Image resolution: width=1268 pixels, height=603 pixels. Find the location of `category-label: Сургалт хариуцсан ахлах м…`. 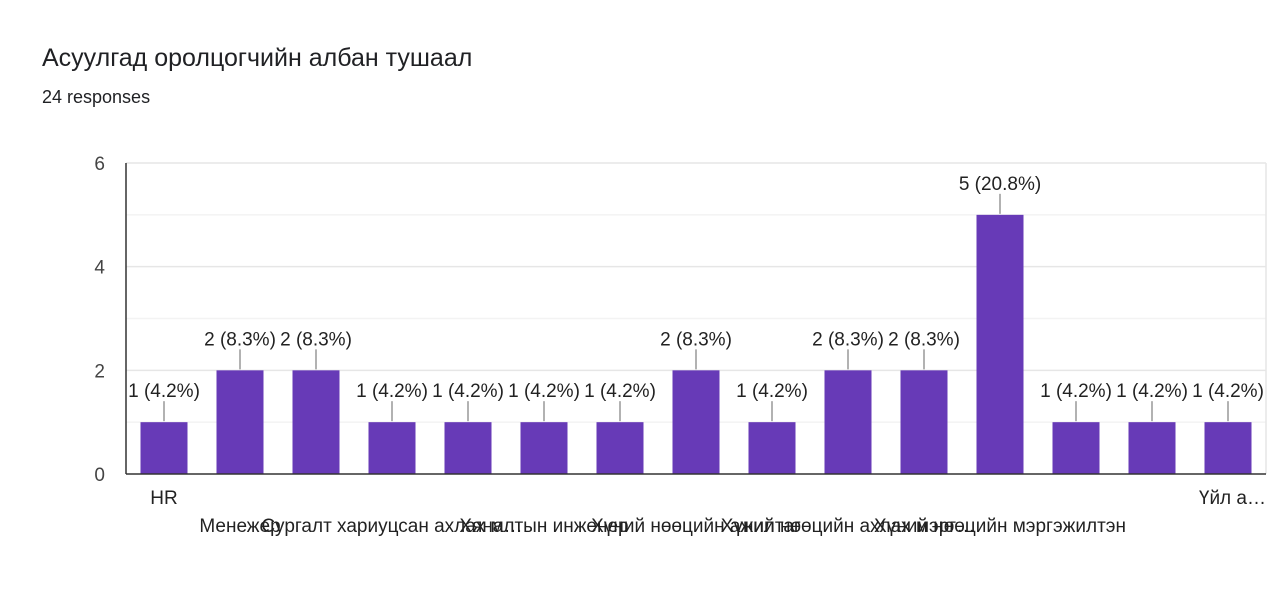

category-label: Сургалт хариуцсан ахлах м… is located at coordinates (391, 526).